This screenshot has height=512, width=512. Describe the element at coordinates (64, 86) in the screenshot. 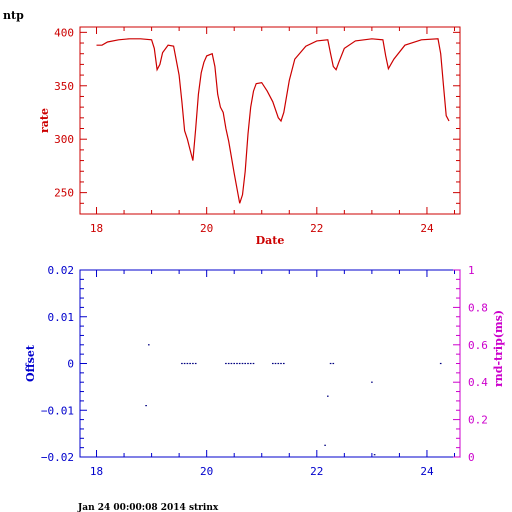

I see `rate-y-tick-label: 350` at that location.